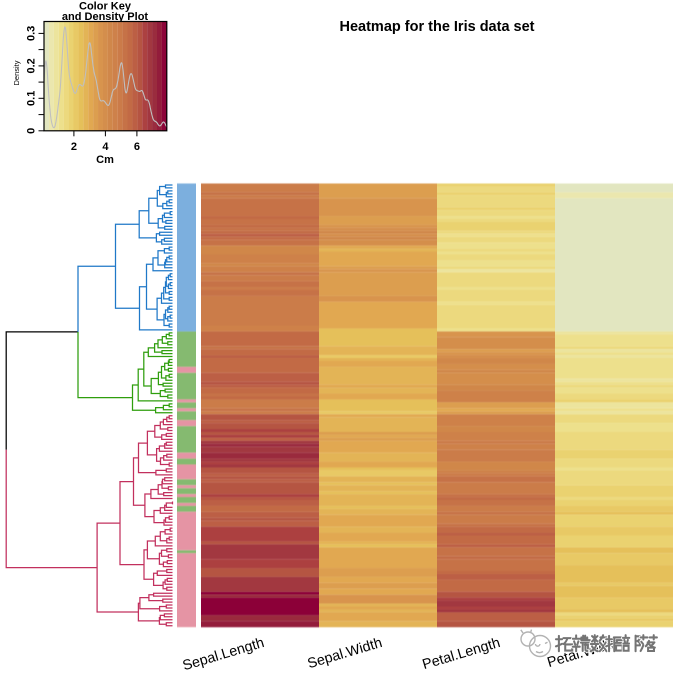 The width and height of the screenshot is (675, 680). I want to click on svg-text: 6, so click(137, 147).